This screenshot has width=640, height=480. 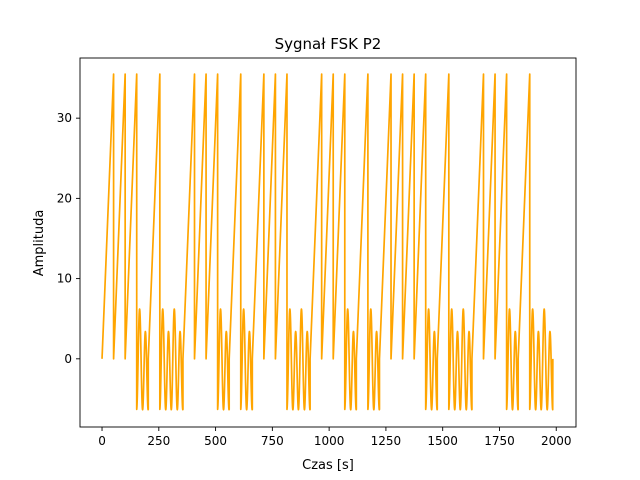 I want to click on x-tick-label: 1000, so click(x=329, y=441).